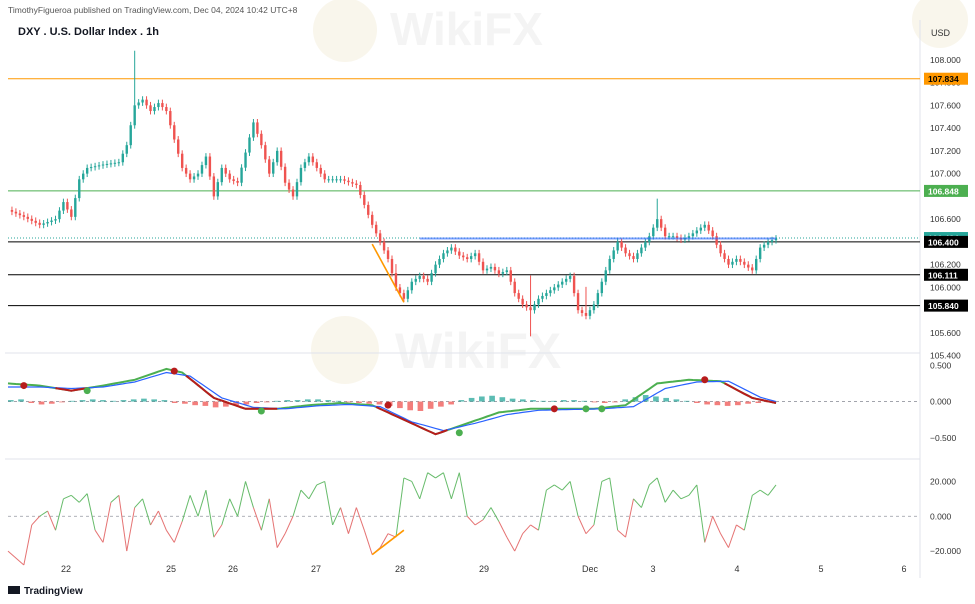  What do you see at coordinates (941, 402) in the screenshot?
I see `macd-tick-label: 0.000` at bounding box center [941, 402].